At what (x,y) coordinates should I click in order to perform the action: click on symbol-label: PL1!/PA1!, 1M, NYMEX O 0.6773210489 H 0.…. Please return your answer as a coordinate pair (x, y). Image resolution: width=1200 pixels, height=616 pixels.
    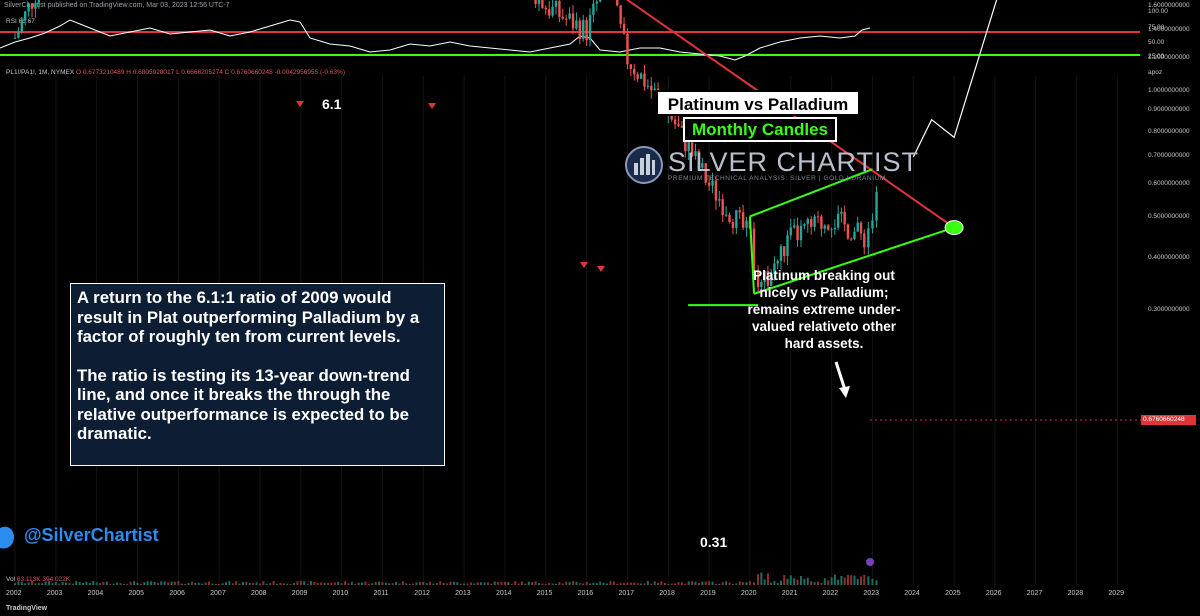
    Looking at the image, I should click on (175, 72).